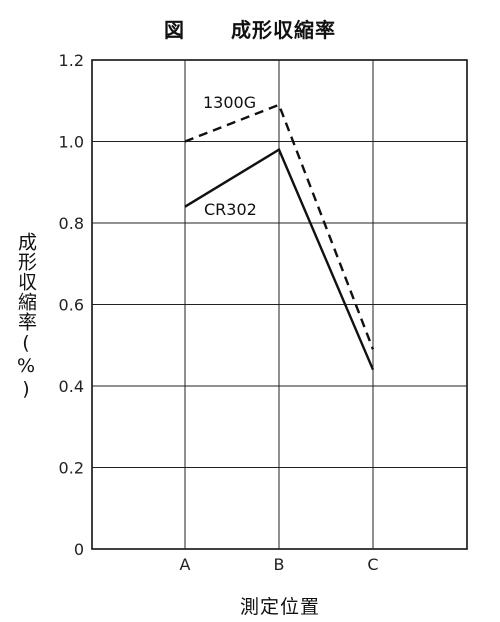 Image resolution: width=500 pixels, height=622 pixels. I want to click on series-label-1300g: 1300G, so click(229, 102).